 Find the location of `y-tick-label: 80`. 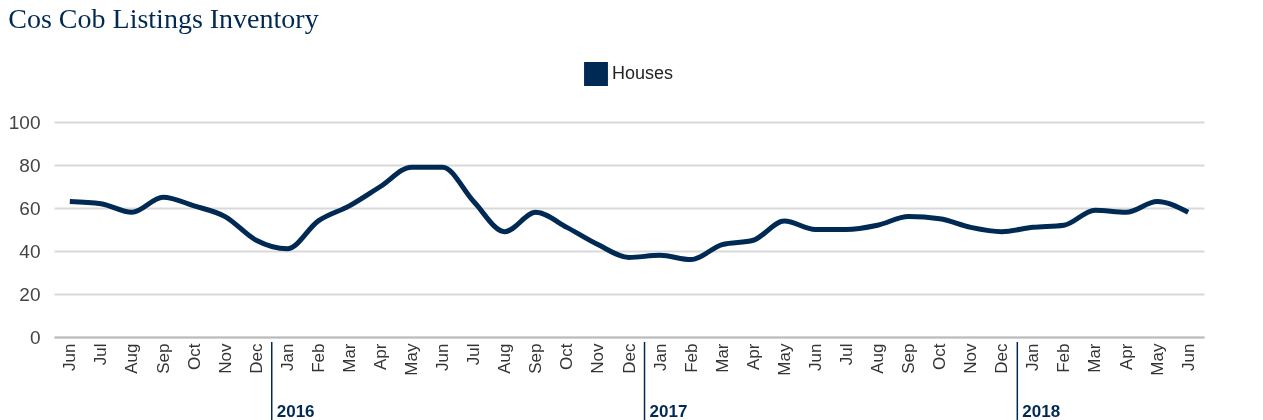

y-tick-label: 80 is located at coordinates (30, 165).